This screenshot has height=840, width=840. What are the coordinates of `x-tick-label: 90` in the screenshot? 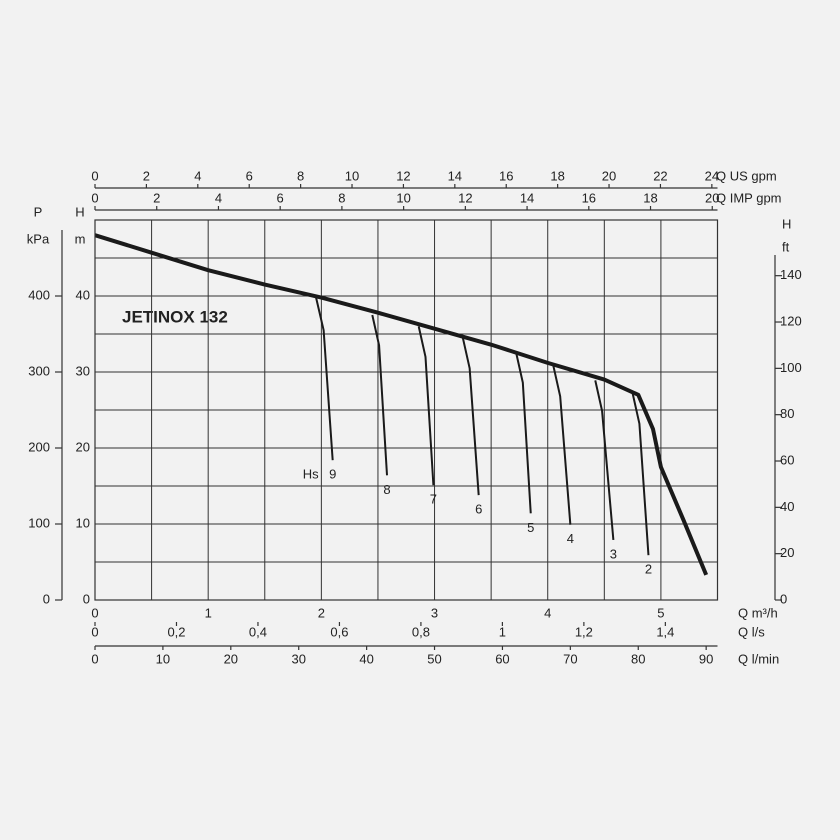 It's located at (706, 658).